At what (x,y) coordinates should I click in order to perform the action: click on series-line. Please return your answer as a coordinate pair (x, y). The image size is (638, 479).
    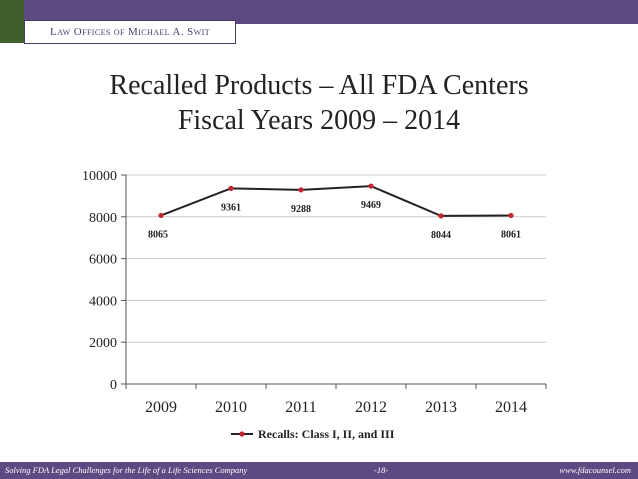
    Looking at the image, I should click on (336, 201).